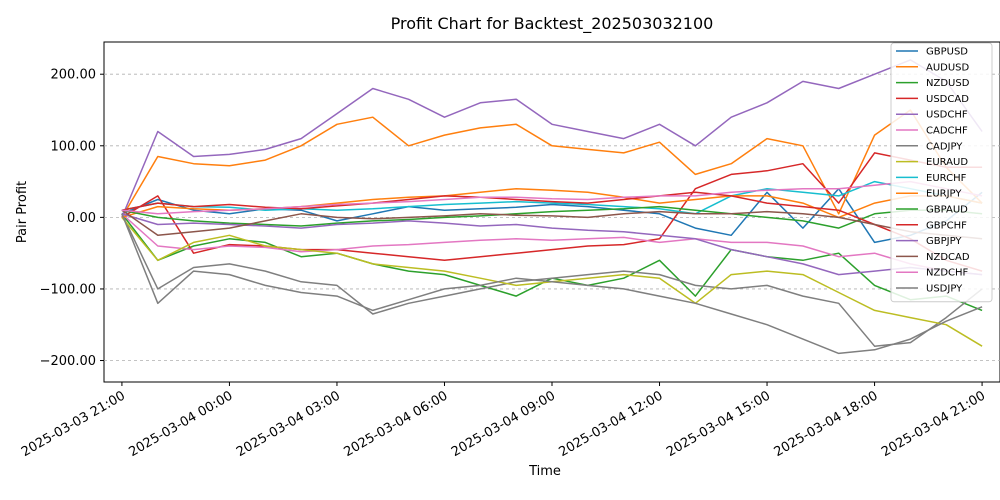 The width and height of the screenshot is (1000, 500). What do you see at coordinates (180, 424) in the screenshot?
I see `x-tick-label: 2025-03-04 00:00` at bounding box center [180, 424].